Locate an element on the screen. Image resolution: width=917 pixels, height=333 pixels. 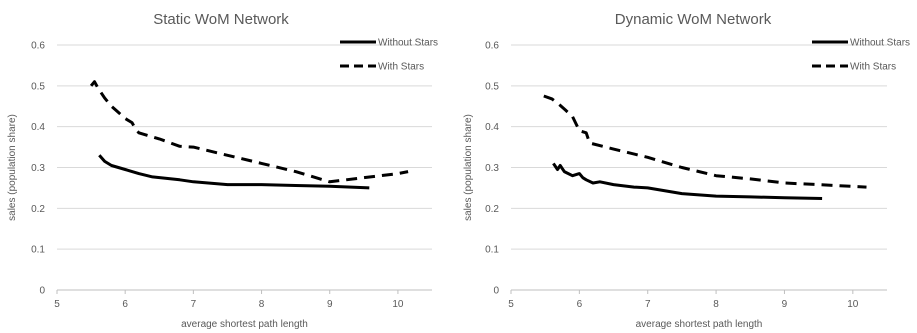
chart-2-series-line-without-stars is located at coordinates (687, 181).